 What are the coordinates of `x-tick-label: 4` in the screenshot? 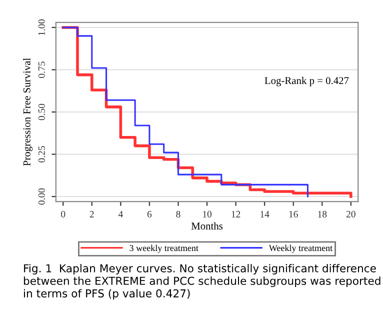 It's located at (120, 214).